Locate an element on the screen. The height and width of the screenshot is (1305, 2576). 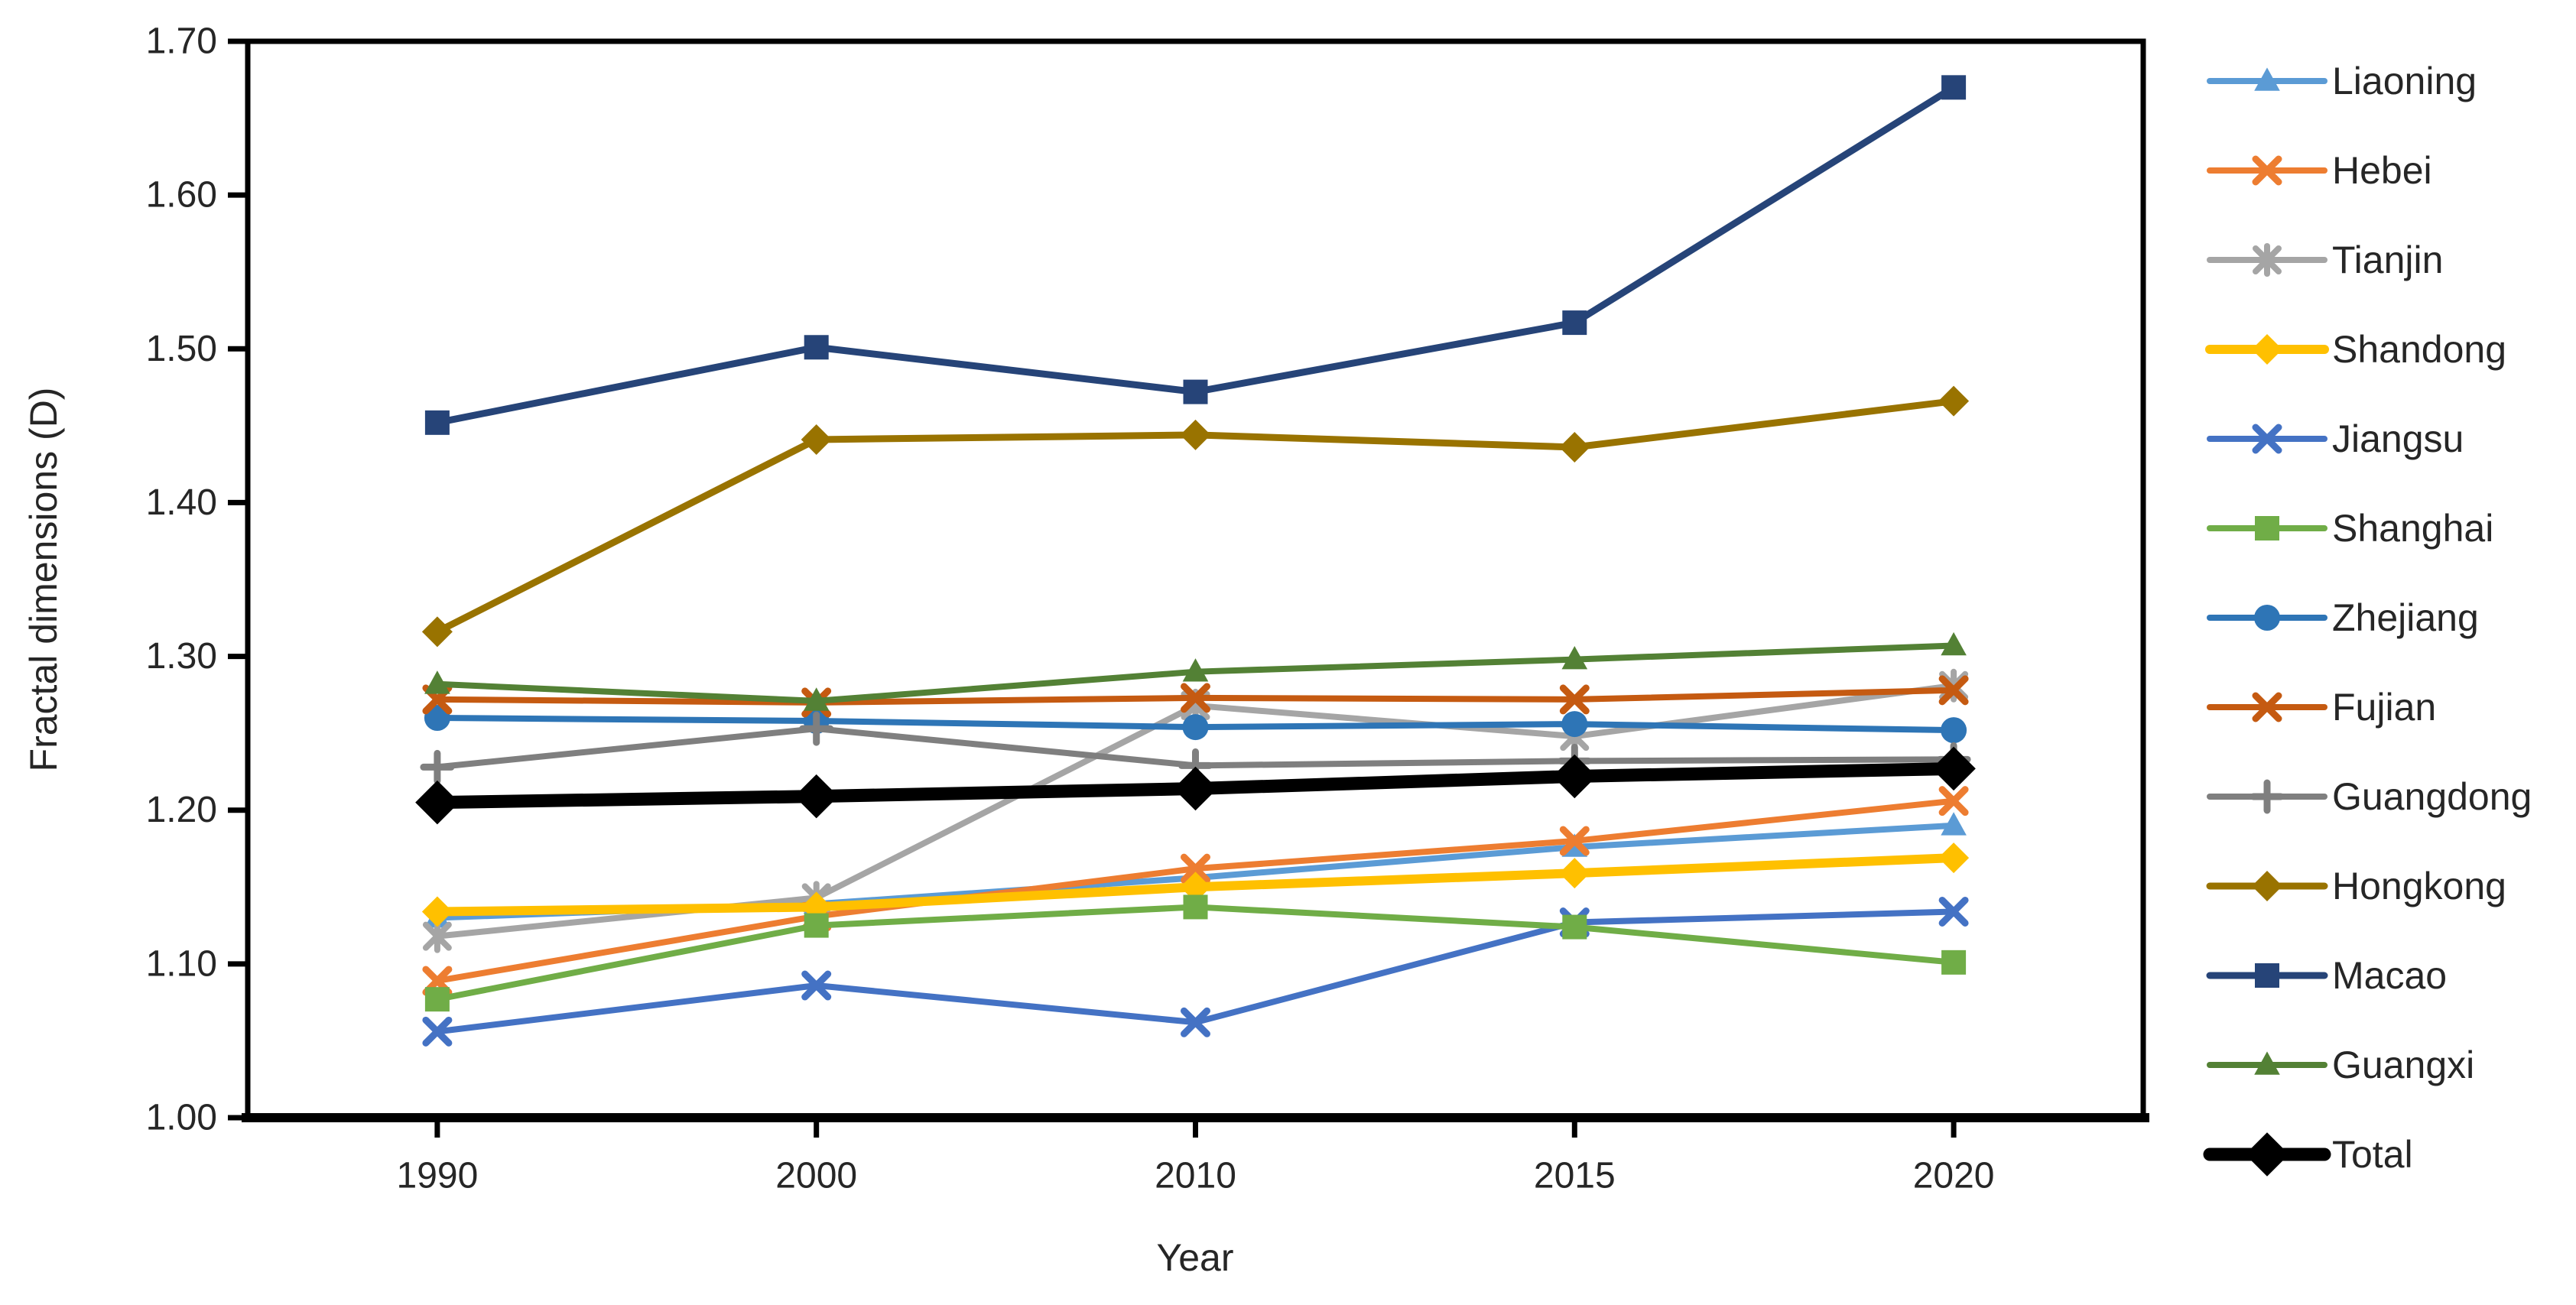
y-axis-tick-label: 1.00 is located at coordinates (182, 1118).